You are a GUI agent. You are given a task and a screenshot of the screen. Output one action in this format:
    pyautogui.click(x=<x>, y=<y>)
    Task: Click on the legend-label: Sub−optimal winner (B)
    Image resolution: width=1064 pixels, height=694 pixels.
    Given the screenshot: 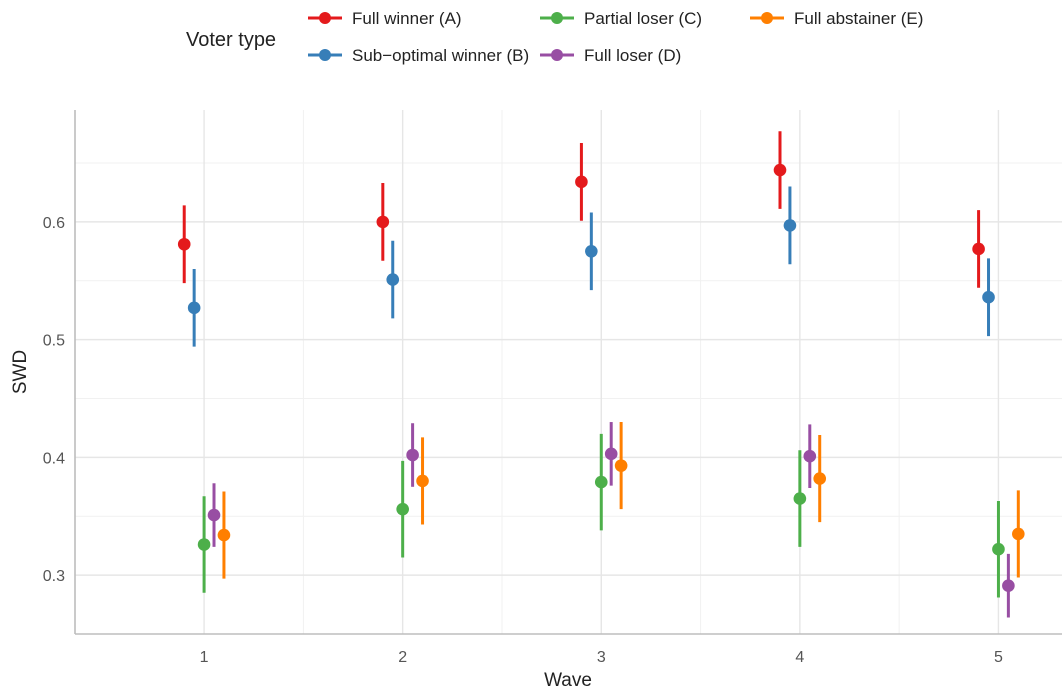 What is the action you would take?
    pyautogui.click(x=440, y=55)
    